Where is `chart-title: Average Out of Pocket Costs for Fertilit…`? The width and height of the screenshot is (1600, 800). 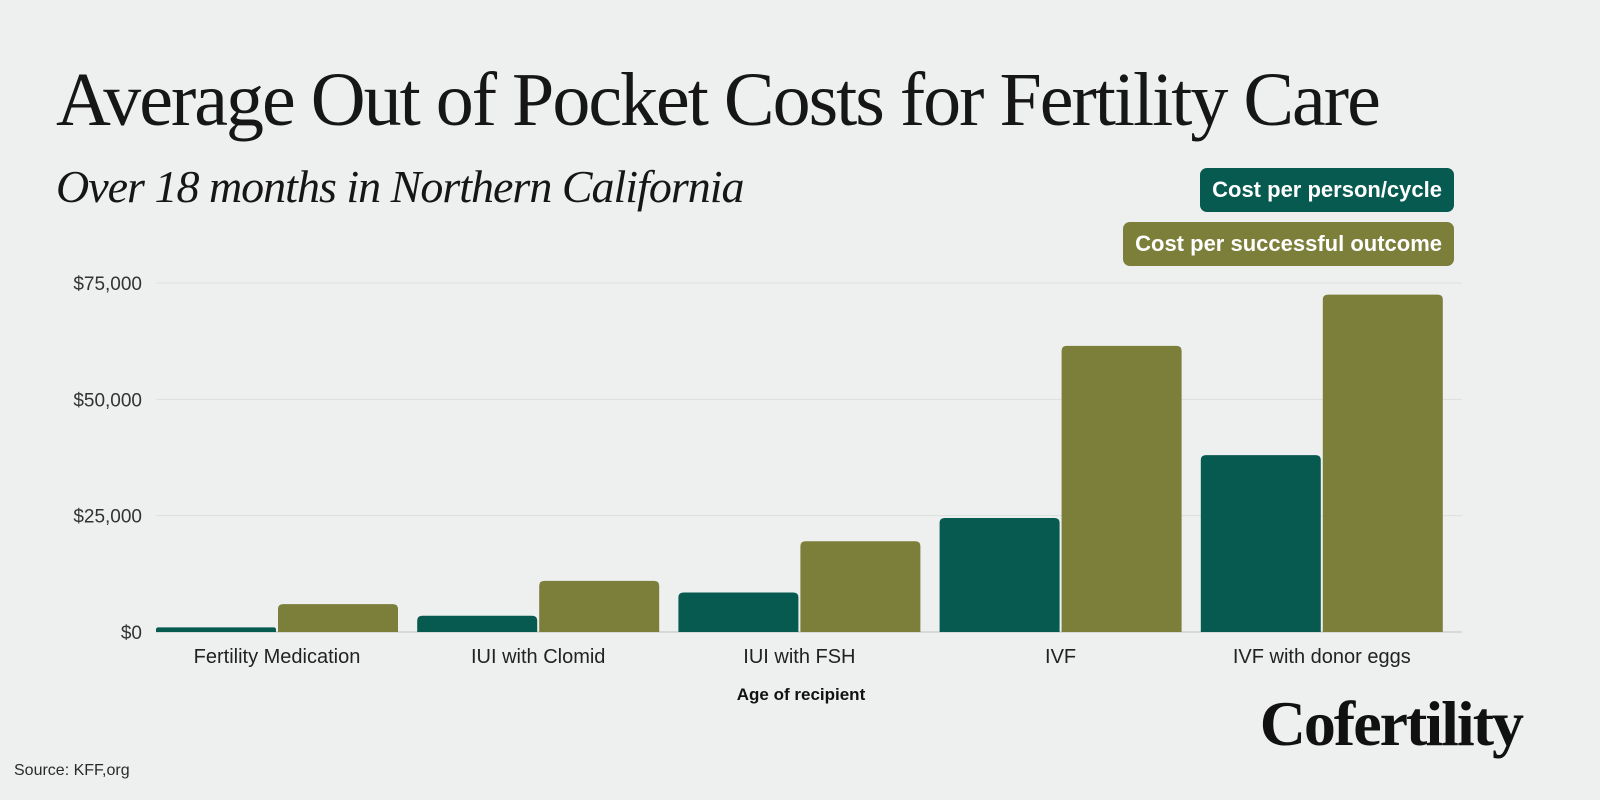 chart-title: Average Out of Pocket Costs for Fertilit… is located at coordinates (718, 100).